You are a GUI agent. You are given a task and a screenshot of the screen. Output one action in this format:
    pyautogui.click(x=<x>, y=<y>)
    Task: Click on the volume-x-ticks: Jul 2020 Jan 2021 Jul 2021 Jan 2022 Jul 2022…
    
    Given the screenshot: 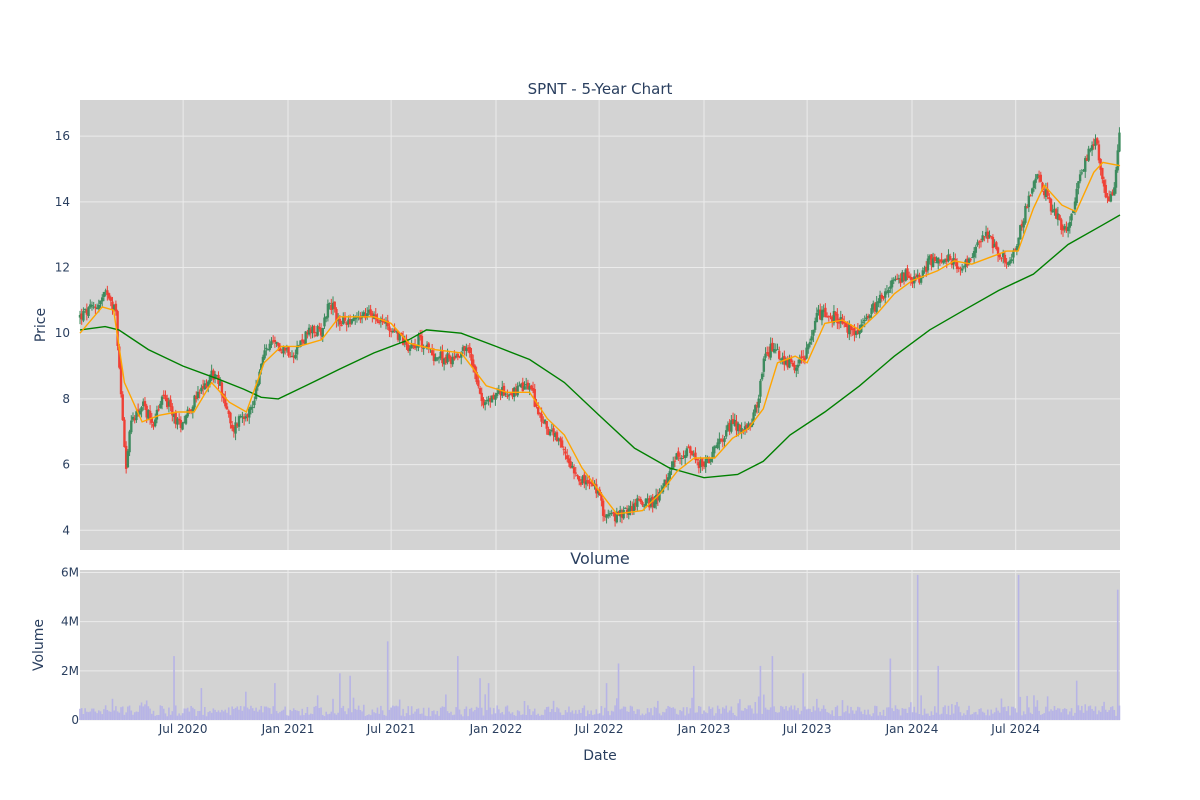 What is the action you would take?
    pyautogui.click(x=599, y=729)
    